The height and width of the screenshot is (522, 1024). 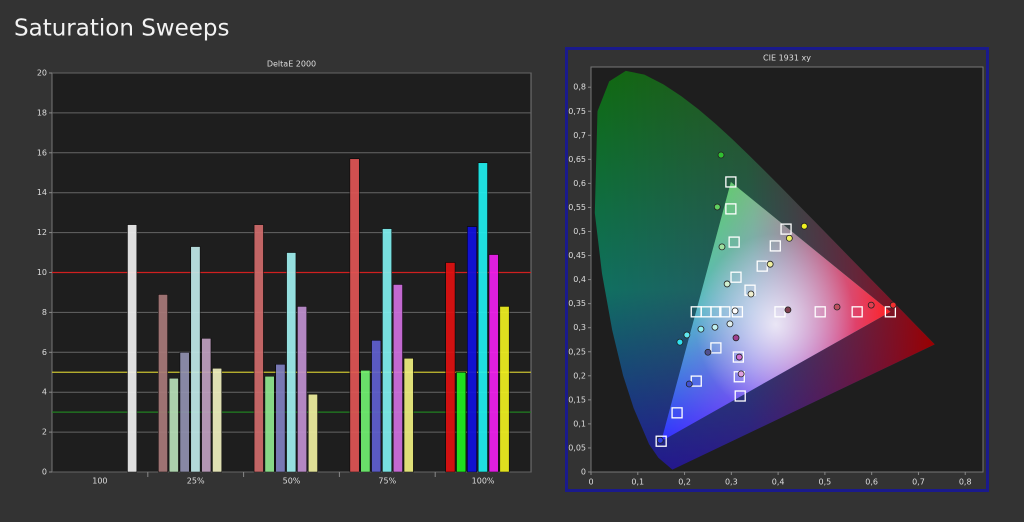 I want to click on chart-title: CIE 1931 xy, so click(x=787, y=58).